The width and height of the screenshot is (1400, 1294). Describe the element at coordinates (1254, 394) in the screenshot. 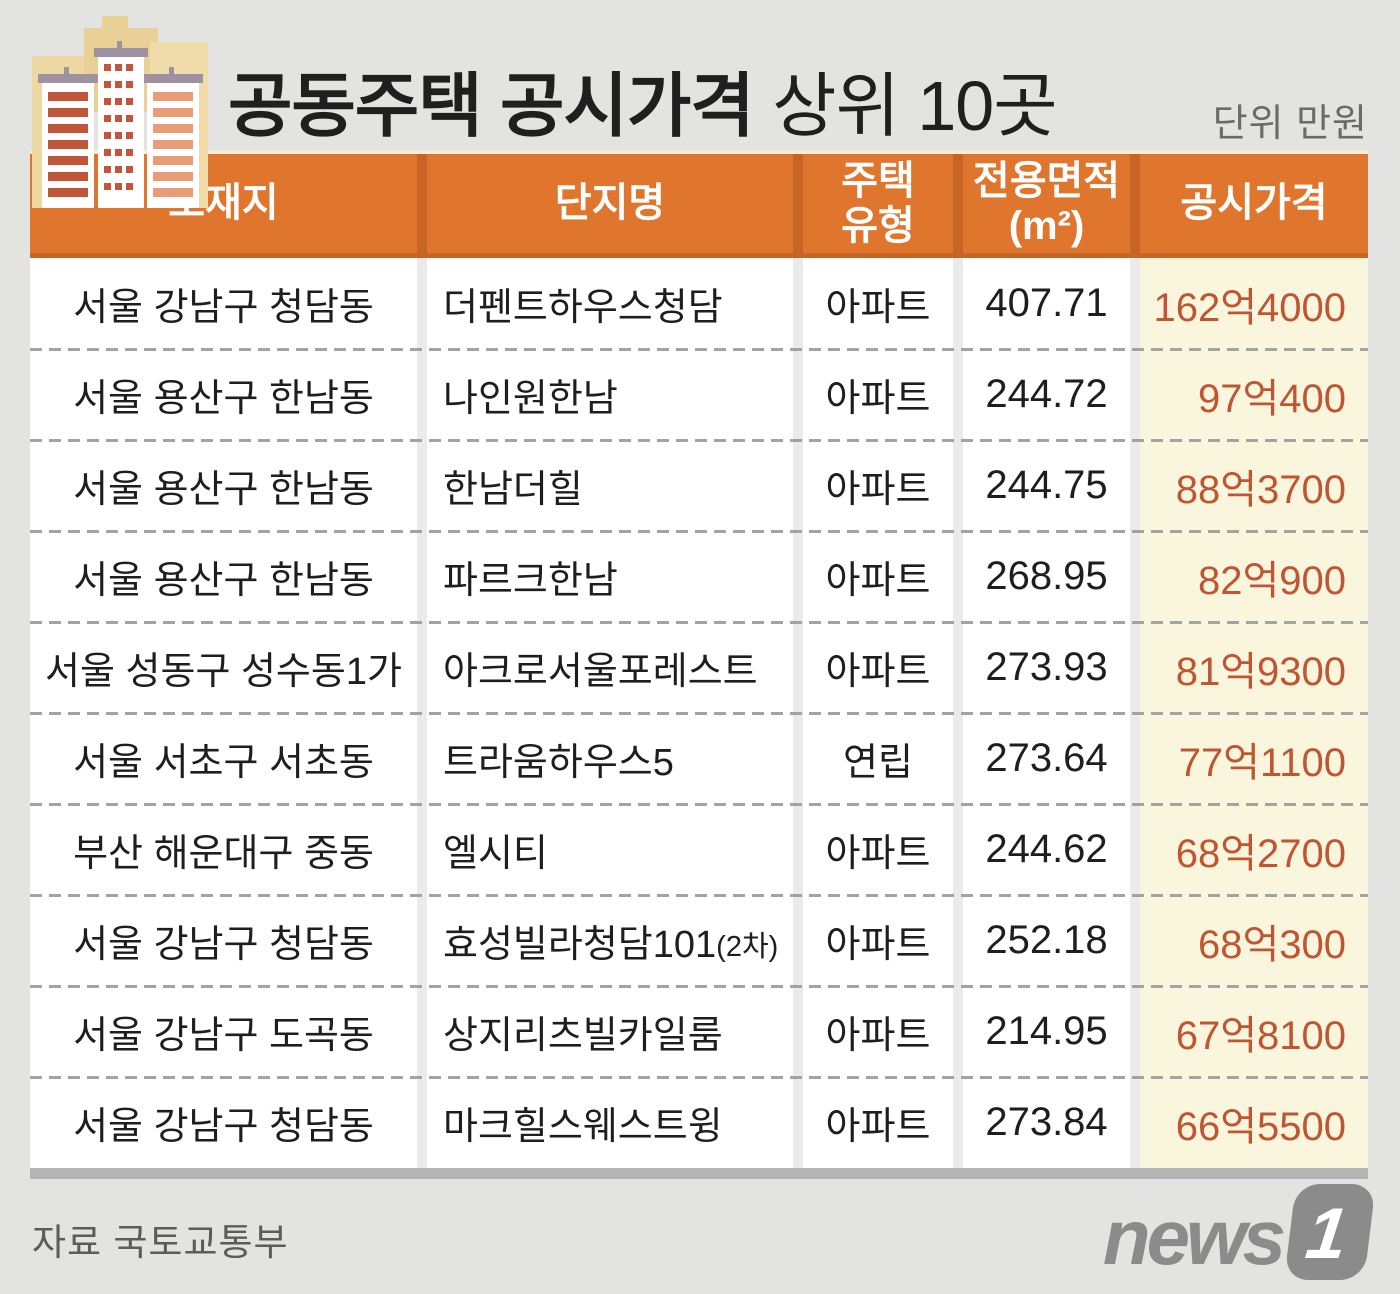

I see `cell-price: 97억400` at that location.